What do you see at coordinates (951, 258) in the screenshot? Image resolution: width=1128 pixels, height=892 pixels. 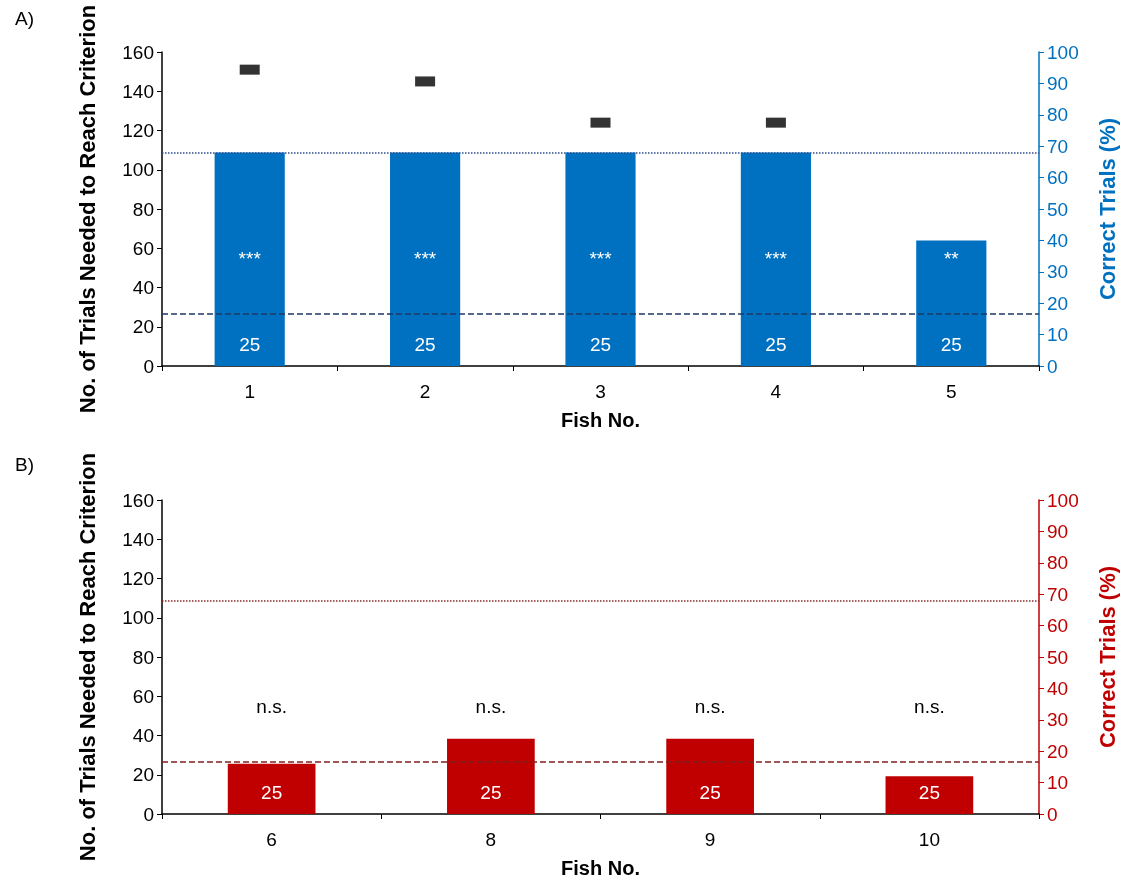 I see `annotation: **` at bounding box center [951, 258].